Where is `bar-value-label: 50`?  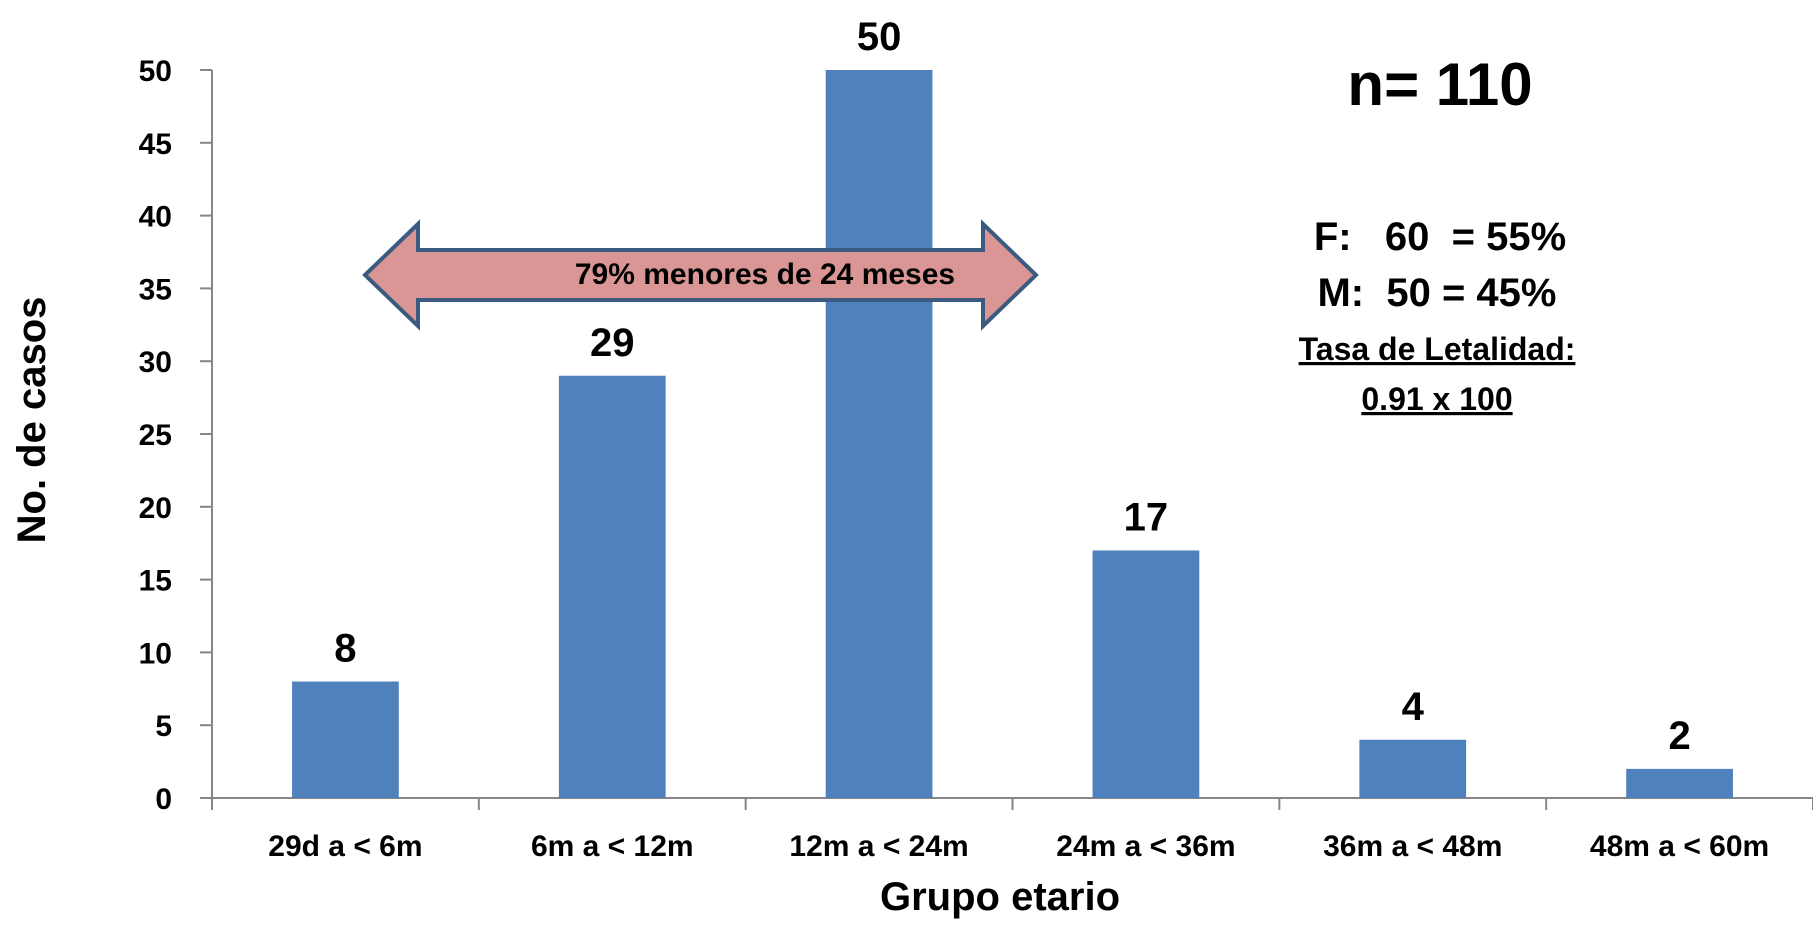 bar-value-label: 50 is located at coordinates (879, 37).